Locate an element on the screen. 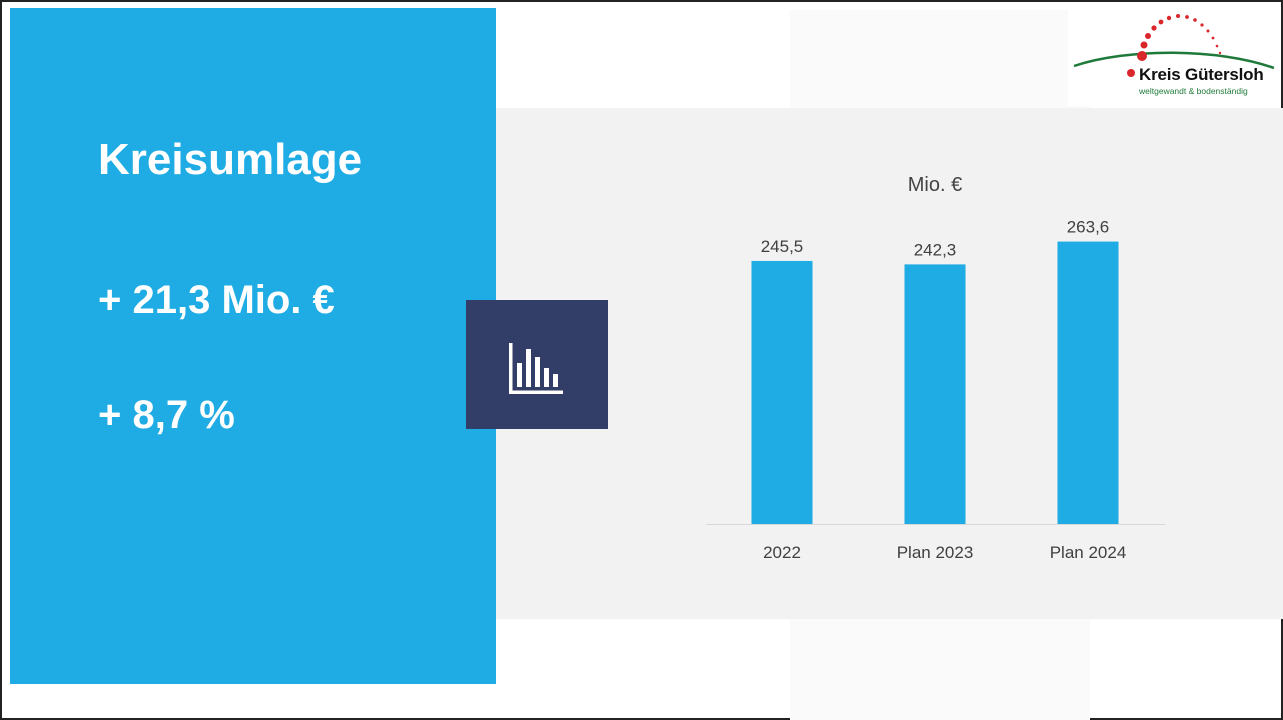  absolute-change: + 21,3 Mio. € is located at coordinates (216, 300).